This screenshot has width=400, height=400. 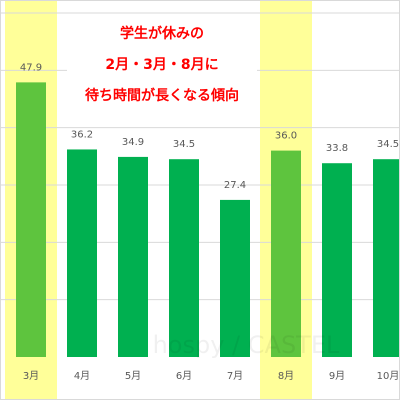 I want to click on value-label-4: 36.2, so click(x=82, y=134).